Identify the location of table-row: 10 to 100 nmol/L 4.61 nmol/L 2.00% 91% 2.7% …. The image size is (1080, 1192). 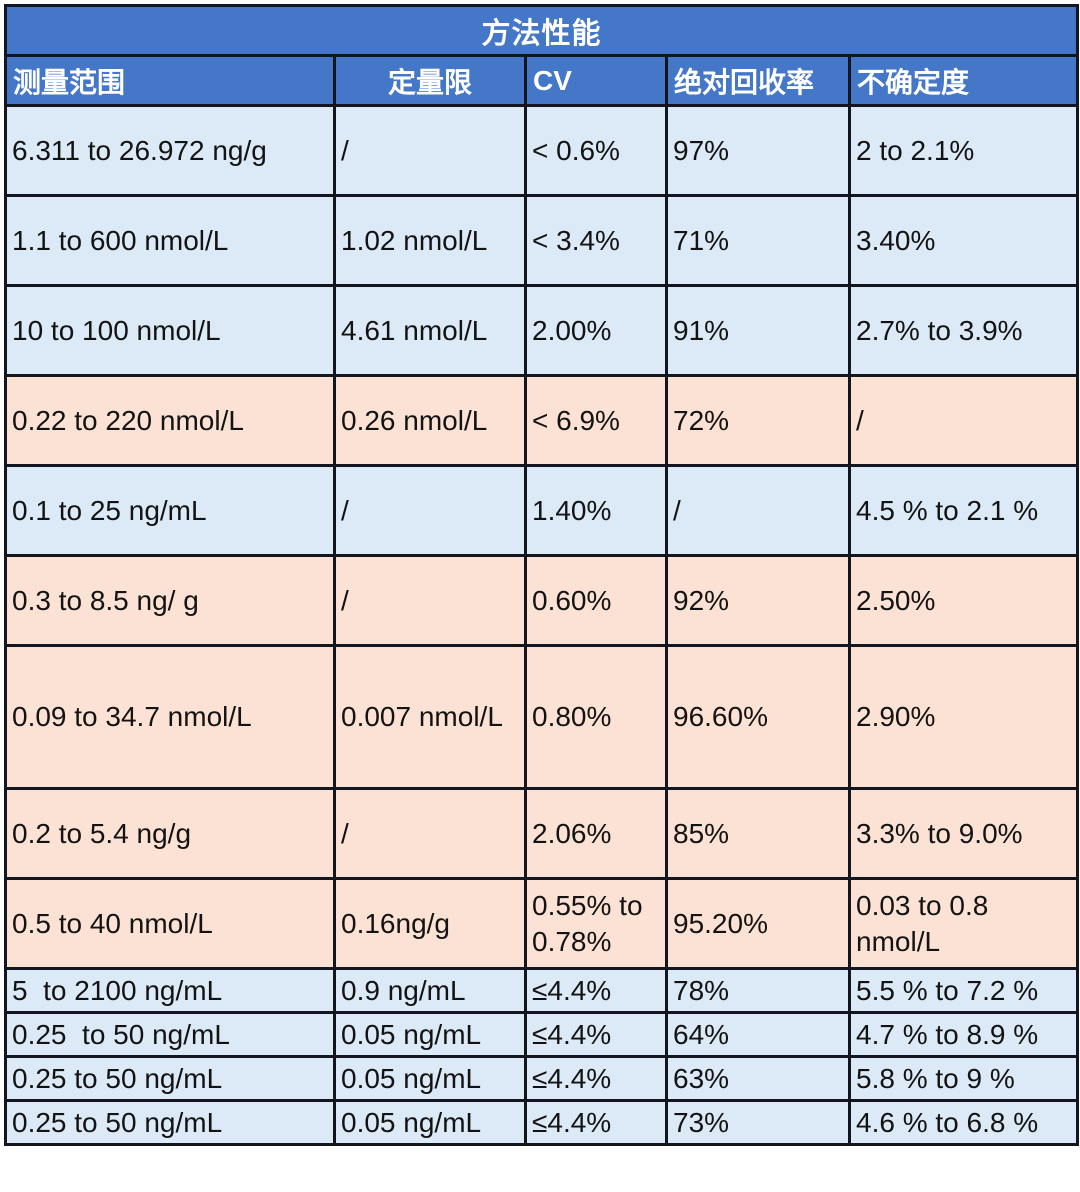
(542, 330).